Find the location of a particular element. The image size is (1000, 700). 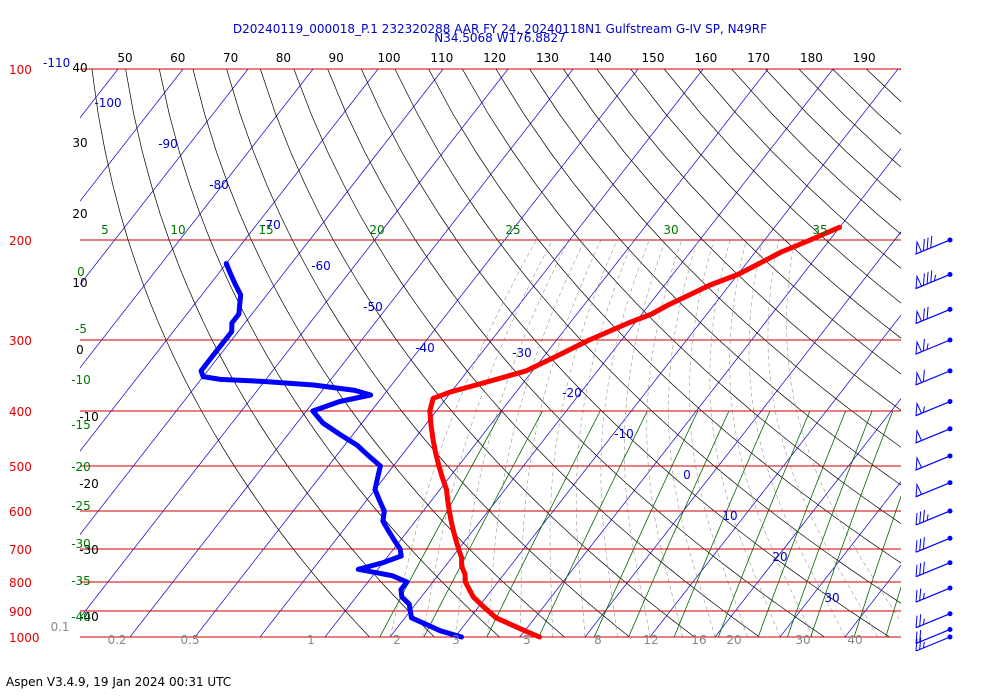

top-scale-label: 190 is located at coordinates (864, 58).